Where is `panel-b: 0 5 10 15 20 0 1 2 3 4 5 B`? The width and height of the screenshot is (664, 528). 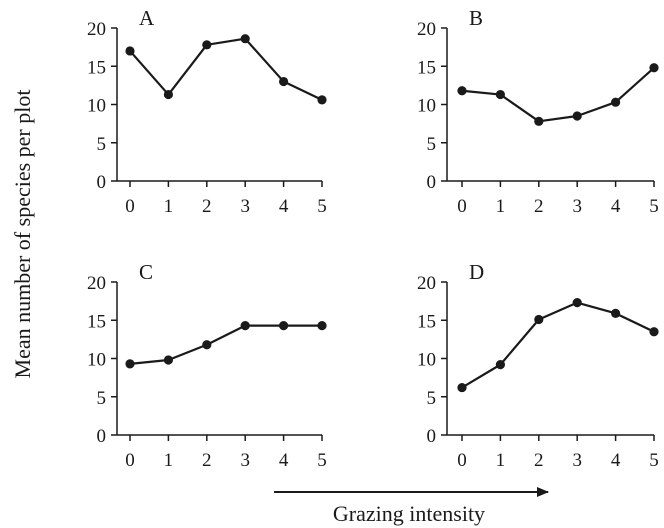
panel-b: 0 5 10 15 20 0 1 2 3 4 5 B is located at coordinates (538, 111).